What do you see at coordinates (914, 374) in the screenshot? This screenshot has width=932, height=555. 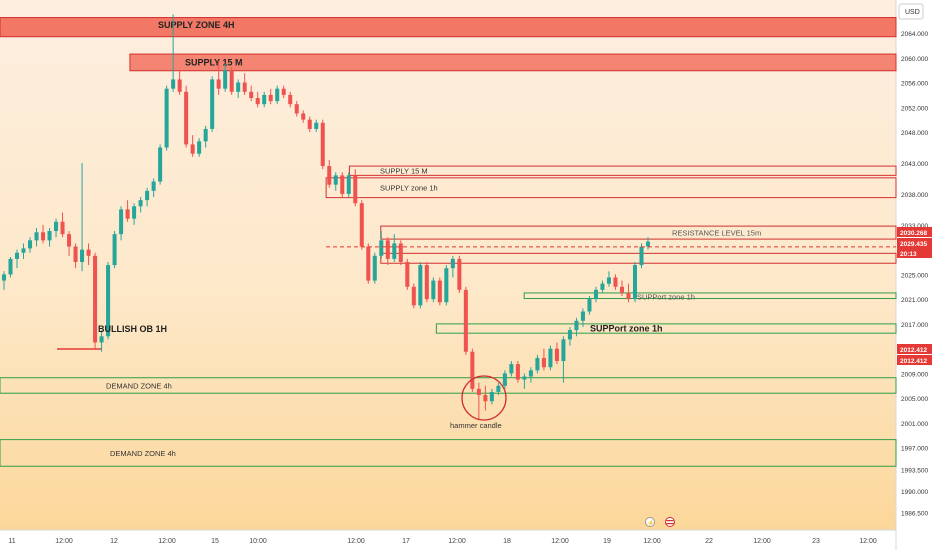 I see `y-tick-label: 2009.000` at bounding box center [914, 374].